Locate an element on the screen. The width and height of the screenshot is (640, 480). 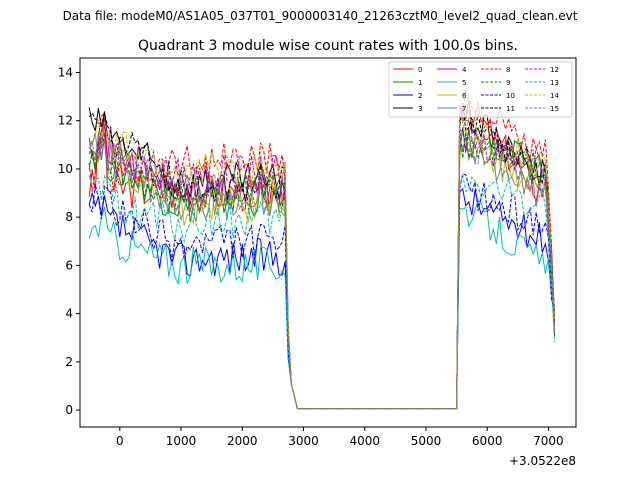
legend-label-12: 12 is located at coordinates (554, 70).